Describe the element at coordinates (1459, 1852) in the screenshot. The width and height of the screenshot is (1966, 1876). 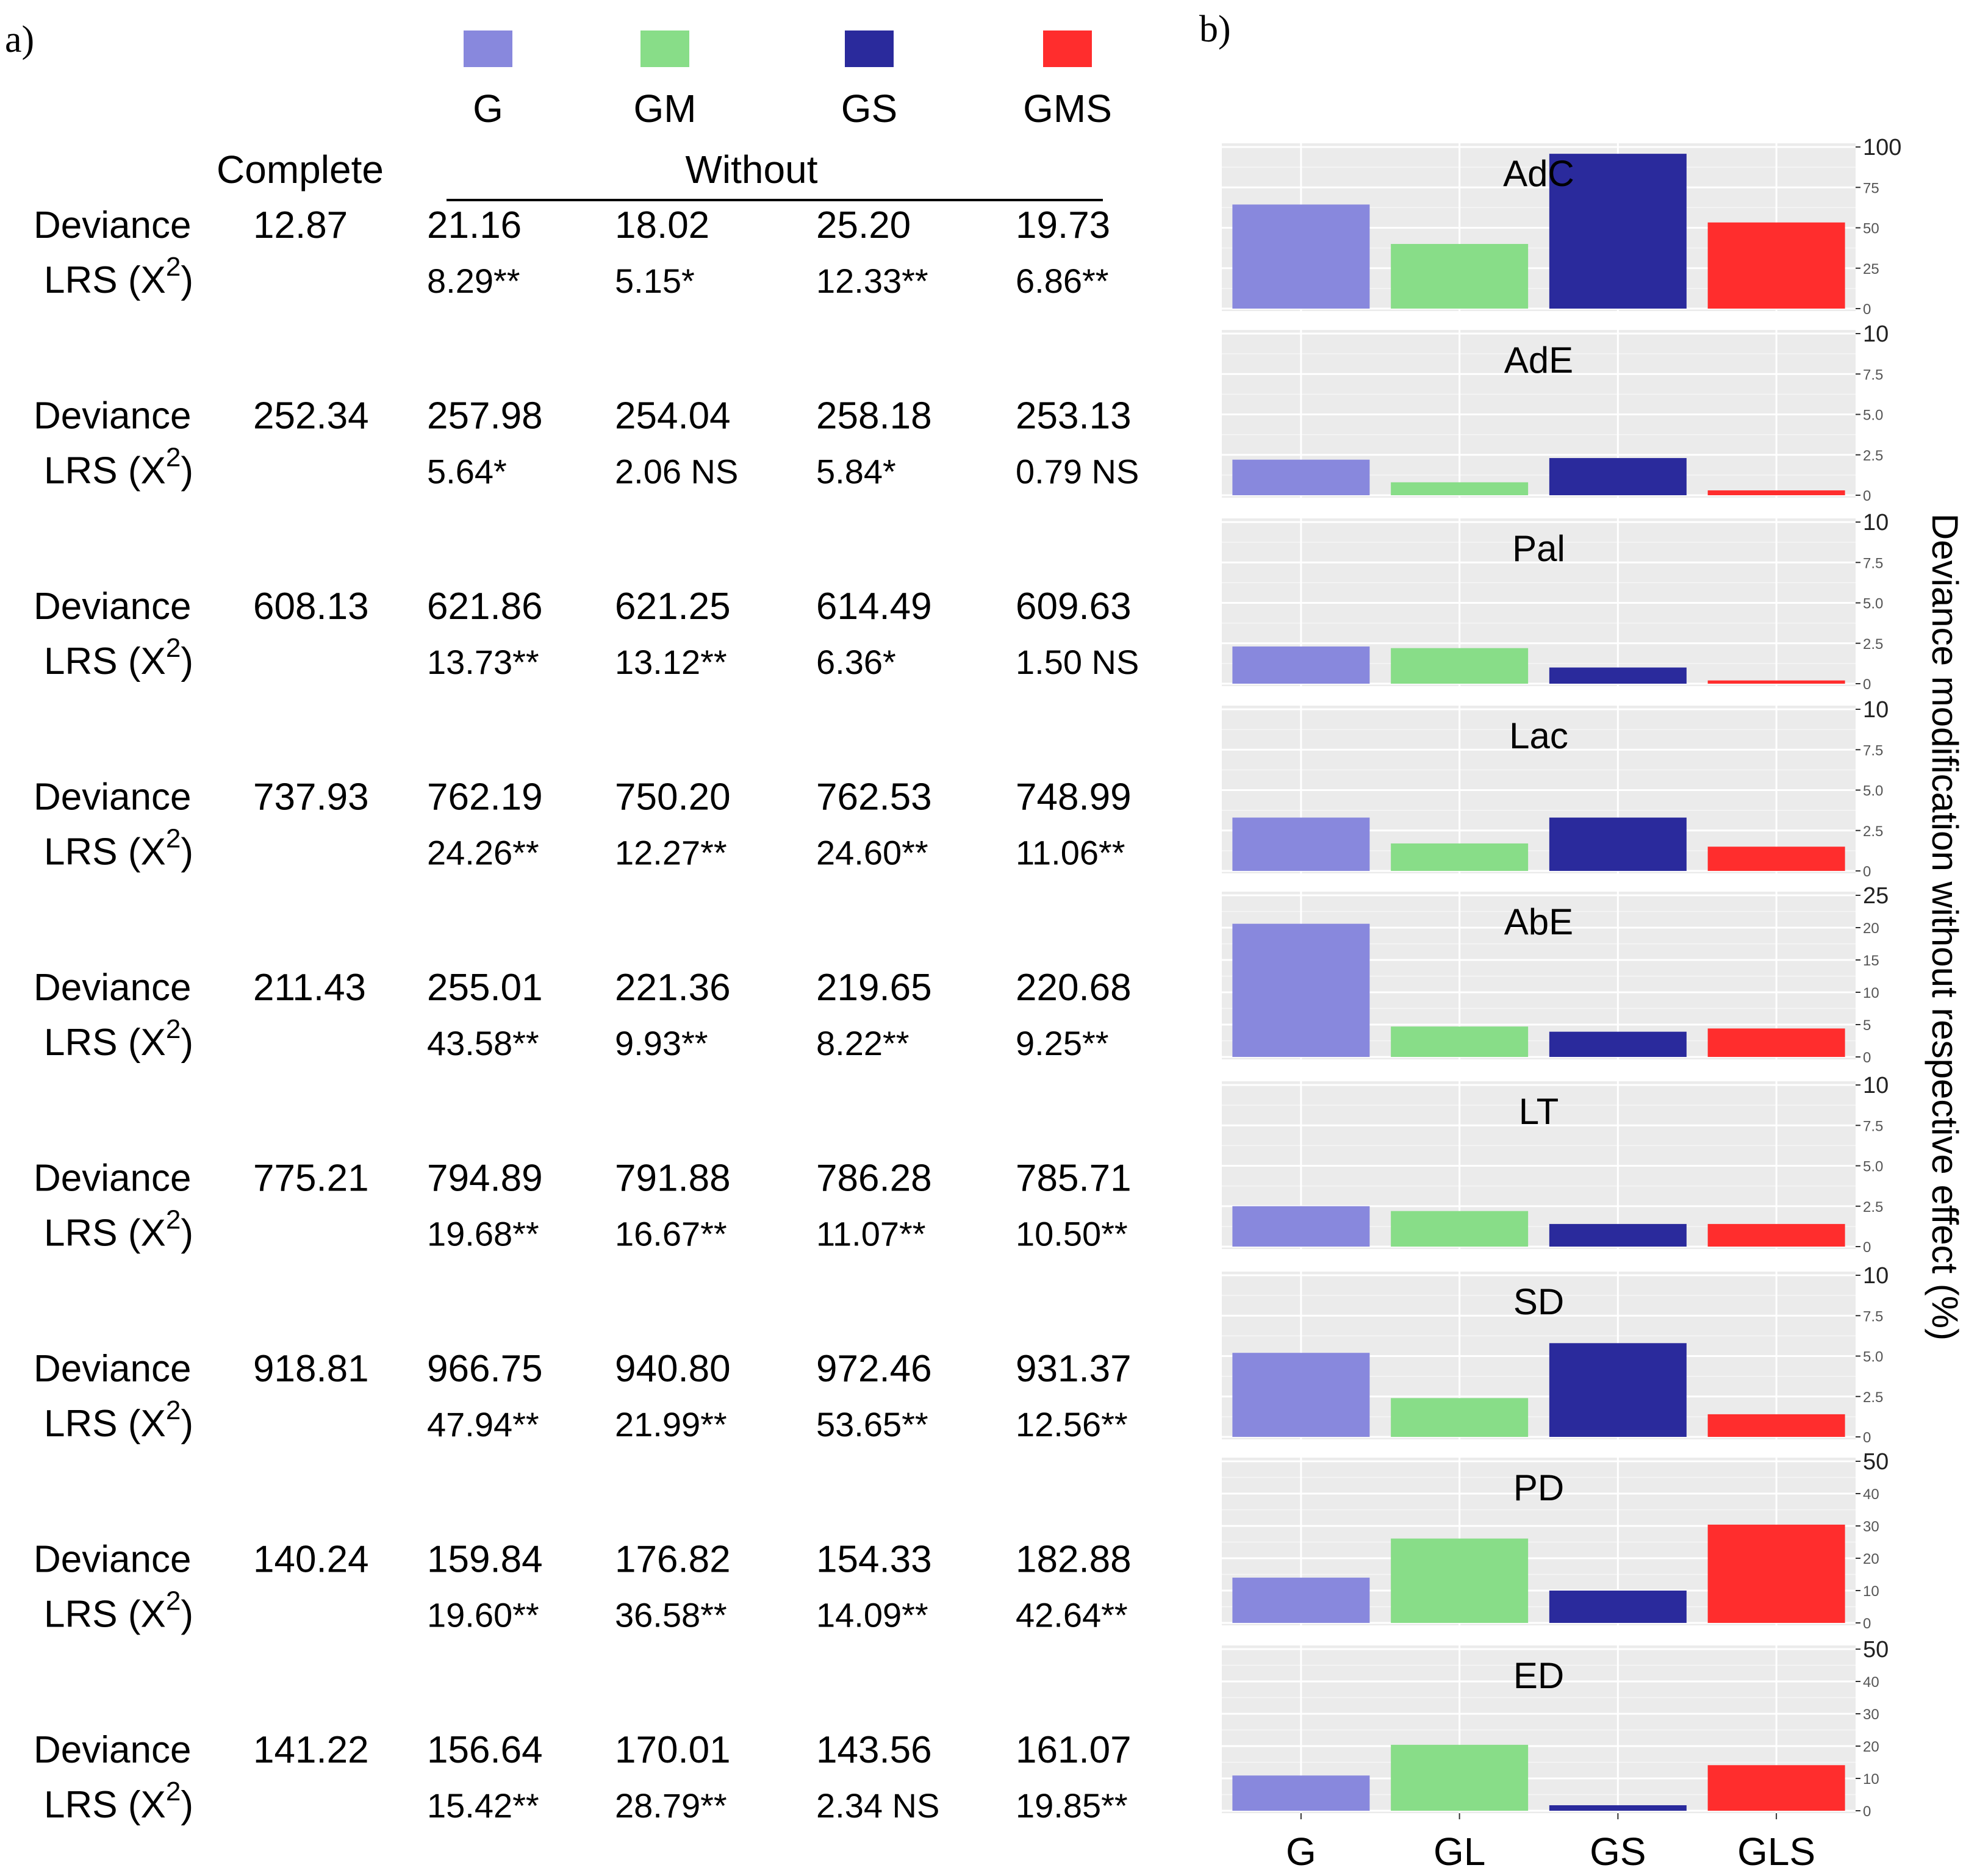
I see `x-tick-label-gl: GL` at that location.